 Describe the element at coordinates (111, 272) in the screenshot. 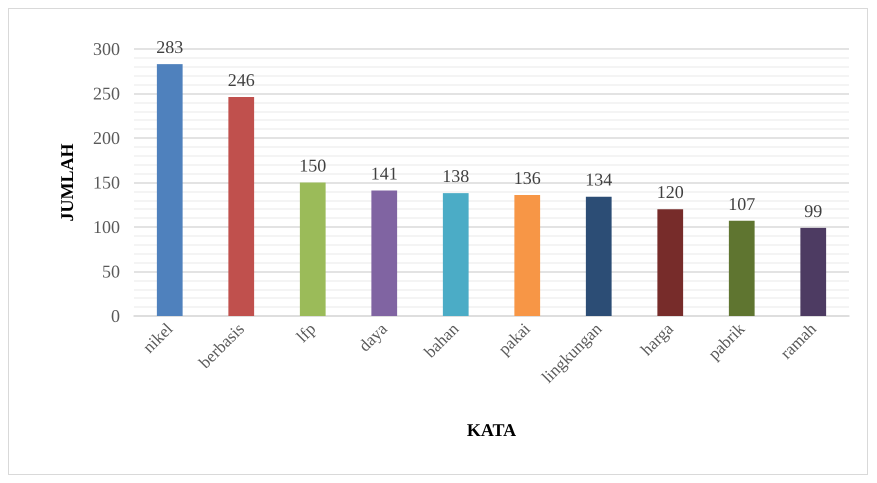

I see `y-tick-label: 50` at that location.